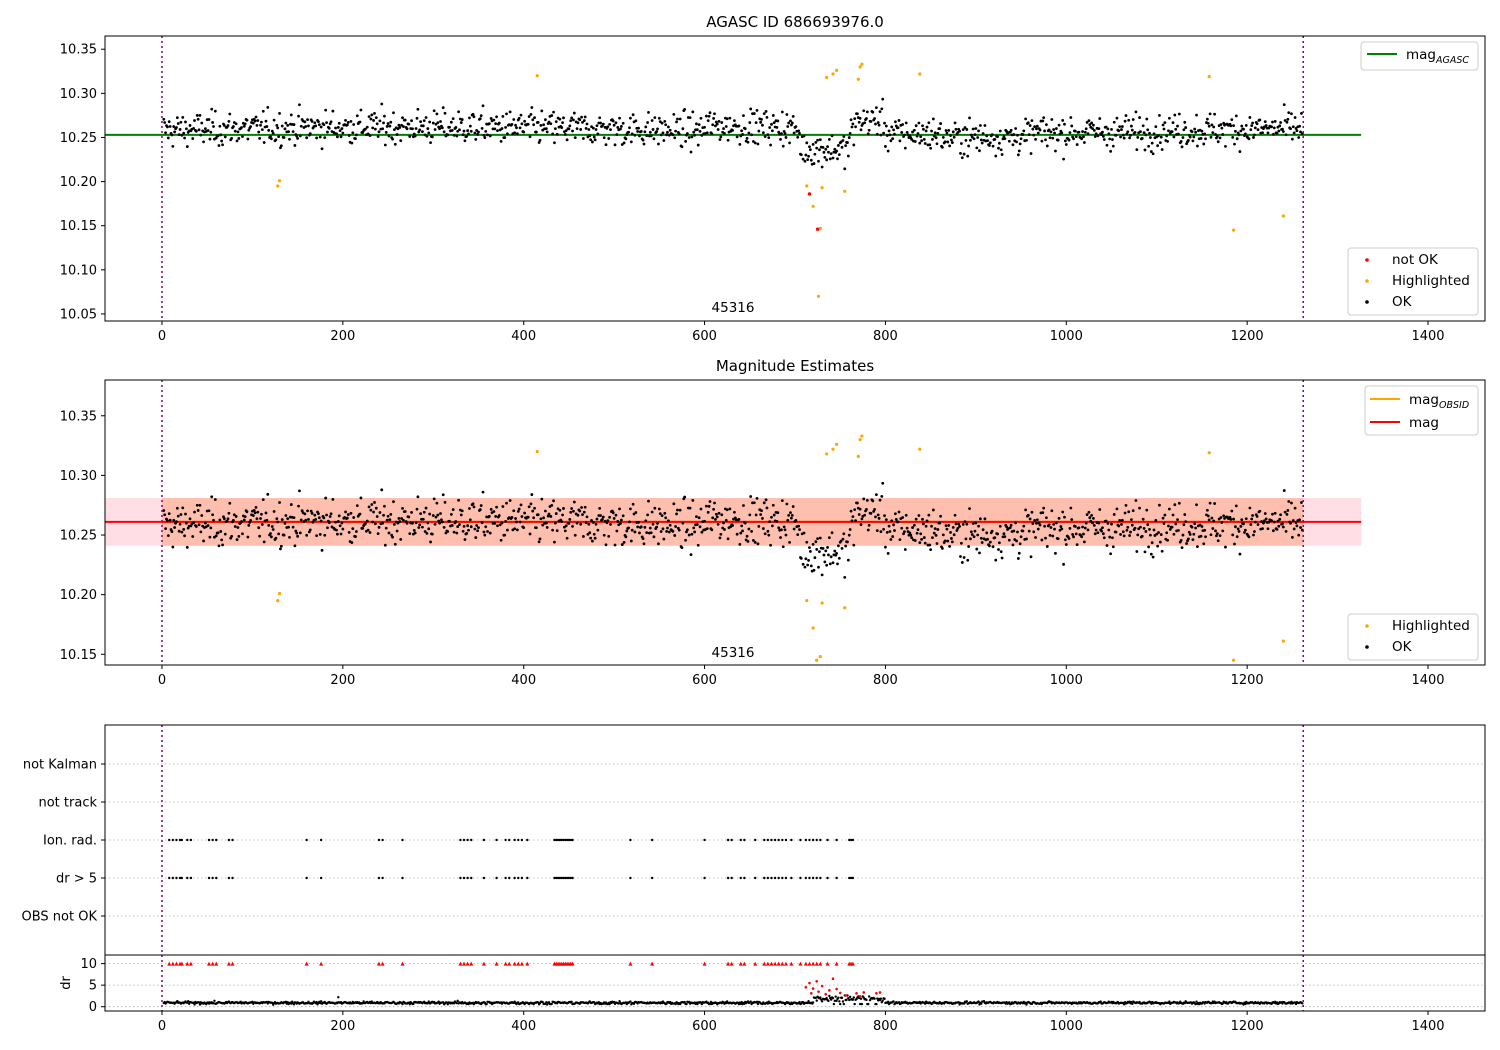  I want to click on dr-axis-label: dr, so click(66, 983).